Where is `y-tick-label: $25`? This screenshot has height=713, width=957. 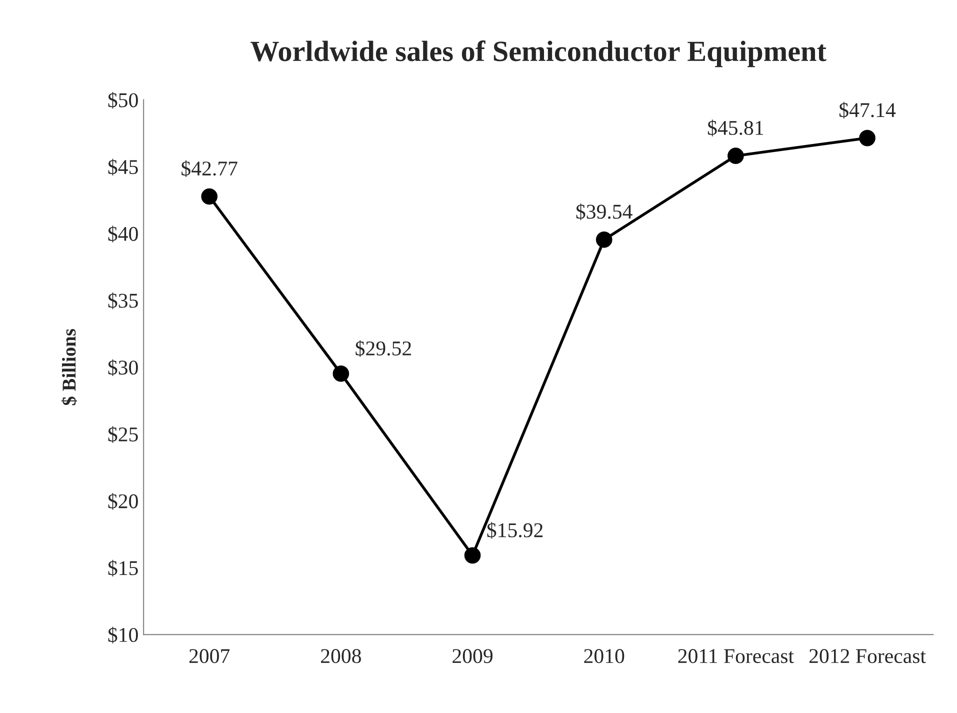 y-tick-label: $25 is located at coordinates (123, 434).